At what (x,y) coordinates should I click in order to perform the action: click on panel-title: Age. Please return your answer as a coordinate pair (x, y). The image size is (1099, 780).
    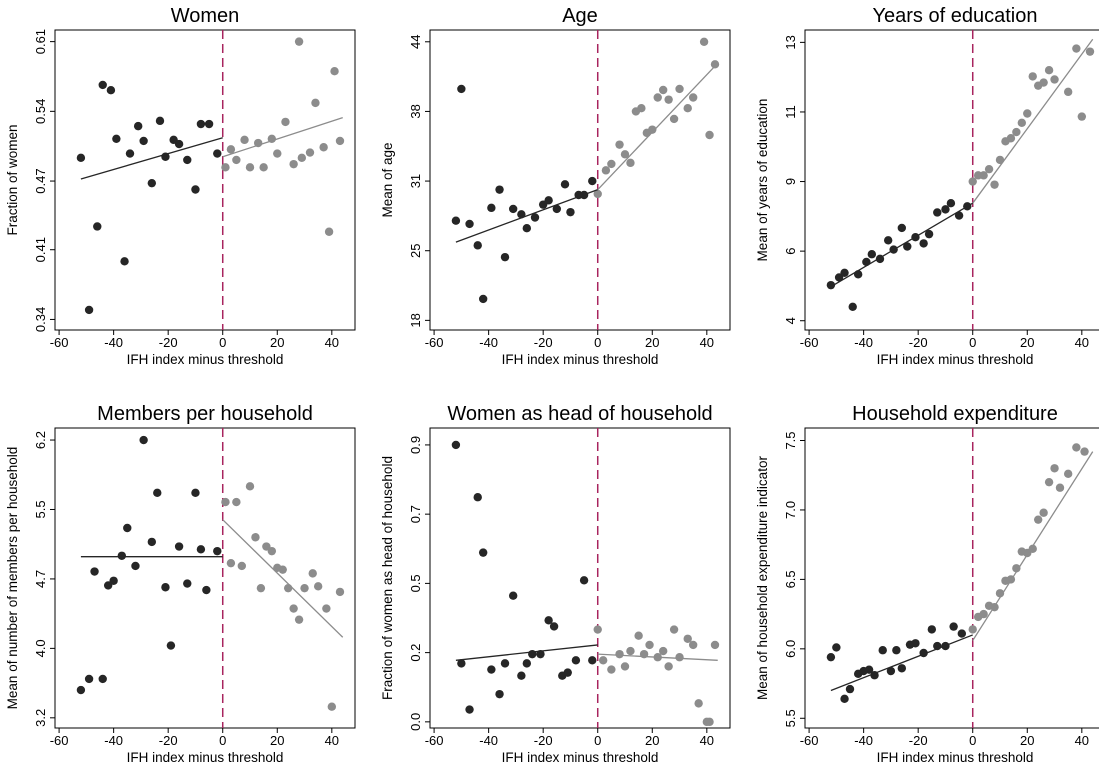
    Looking at the image, I should click on (580, 16).